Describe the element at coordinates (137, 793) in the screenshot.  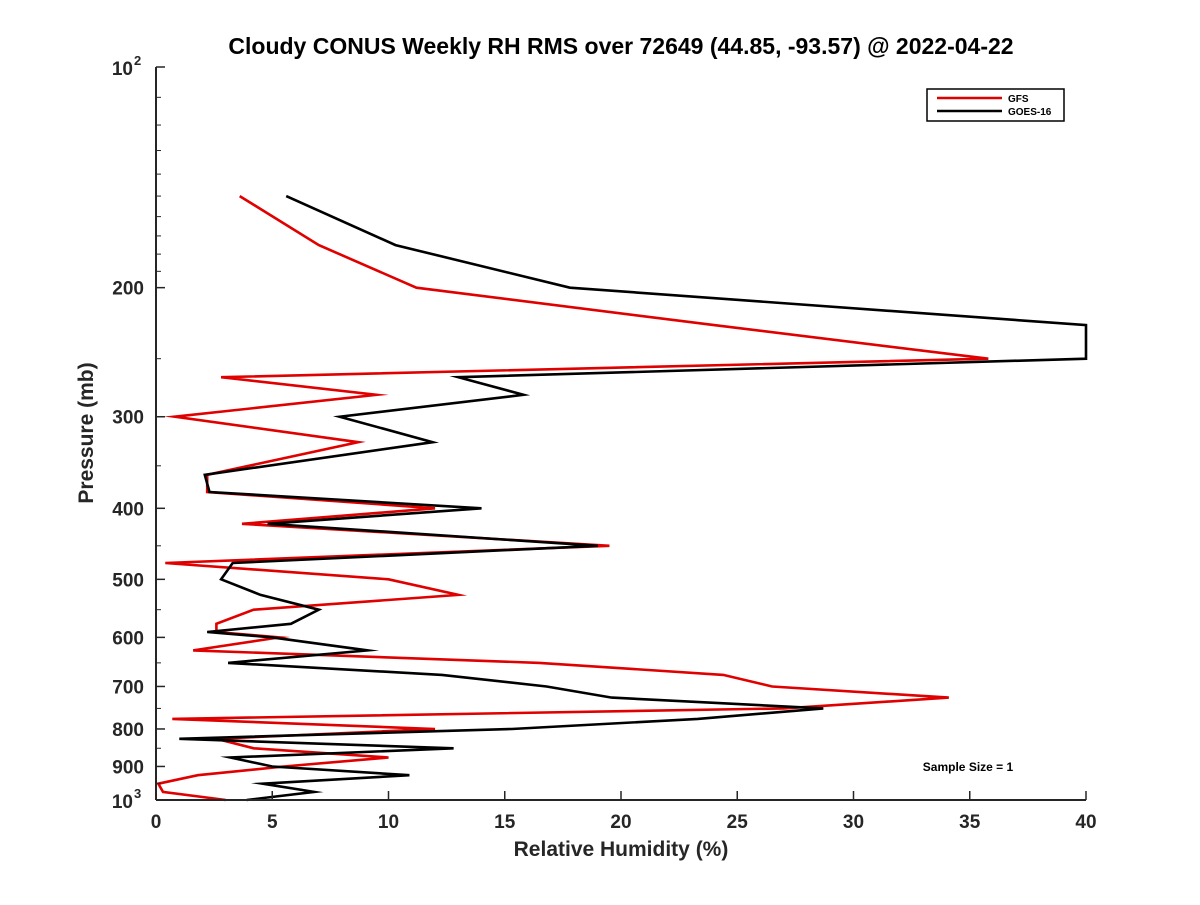
I see `y-tick-label-exponent: 3` at that location.